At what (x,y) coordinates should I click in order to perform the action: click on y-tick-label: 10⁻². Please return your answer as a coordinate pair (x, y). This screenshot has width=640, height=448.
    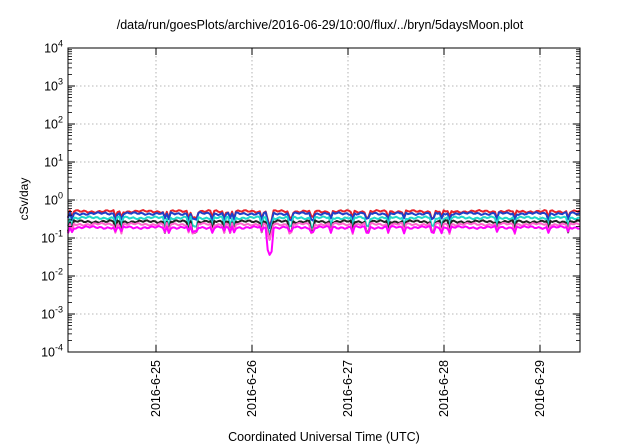
    Looking at the image, I should click on (52, 275).